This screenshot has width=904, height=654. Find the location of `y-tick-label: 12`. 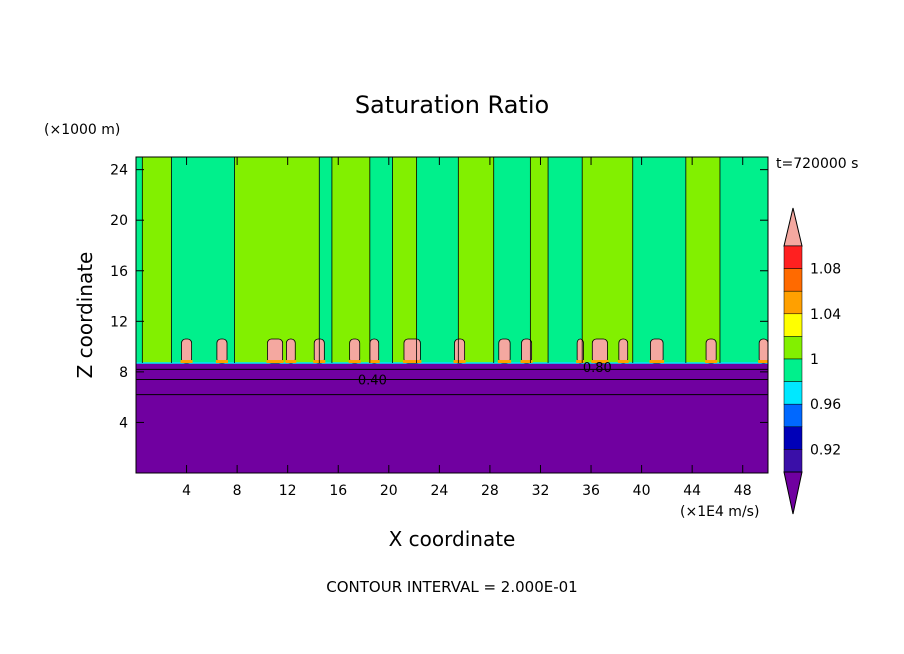

y-tick-label: 12 is located at coordinates (119, 322).